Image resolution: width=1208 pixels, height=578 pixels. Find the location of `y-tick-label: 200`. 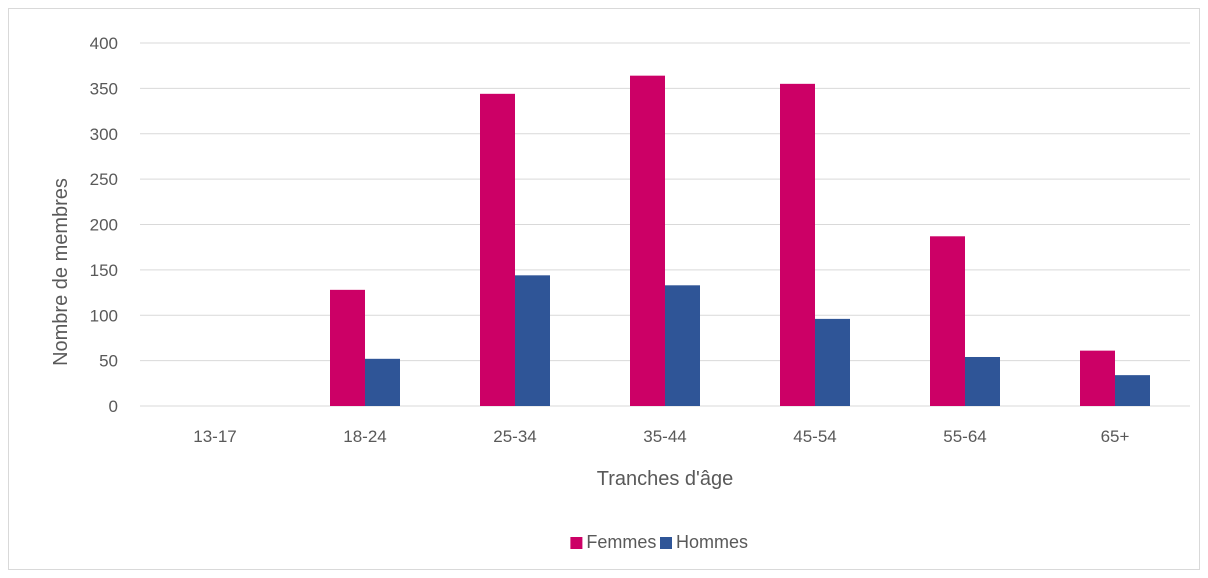

y-tick-label: 200 is located at coordinates (104, 225).